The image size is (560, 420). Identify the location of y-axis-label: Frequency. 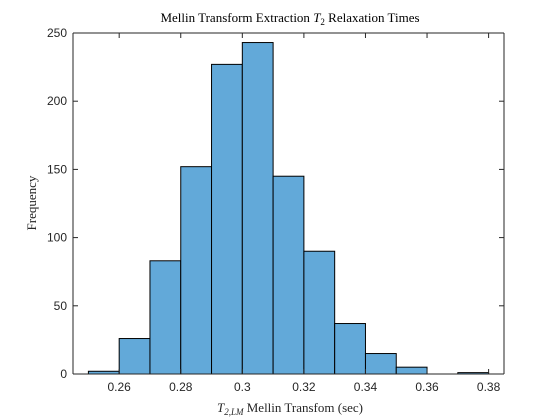
(31, 202).